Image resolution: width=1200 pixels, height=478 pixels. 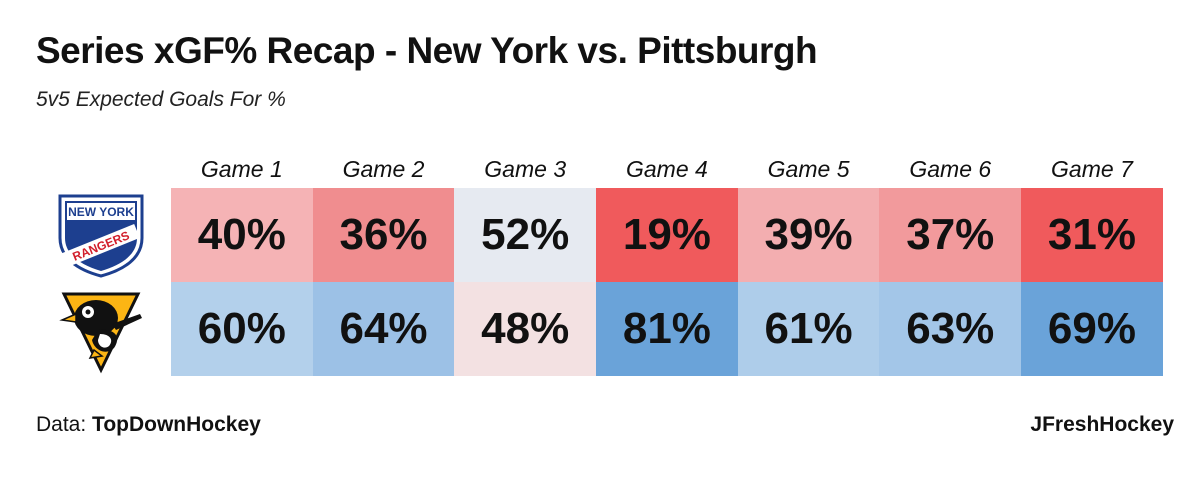 What do you see at coordinates (1092, 329) in the screenshot?
I see `penguins-cell-game-7: 69%` at bounding box center [1092, 329].